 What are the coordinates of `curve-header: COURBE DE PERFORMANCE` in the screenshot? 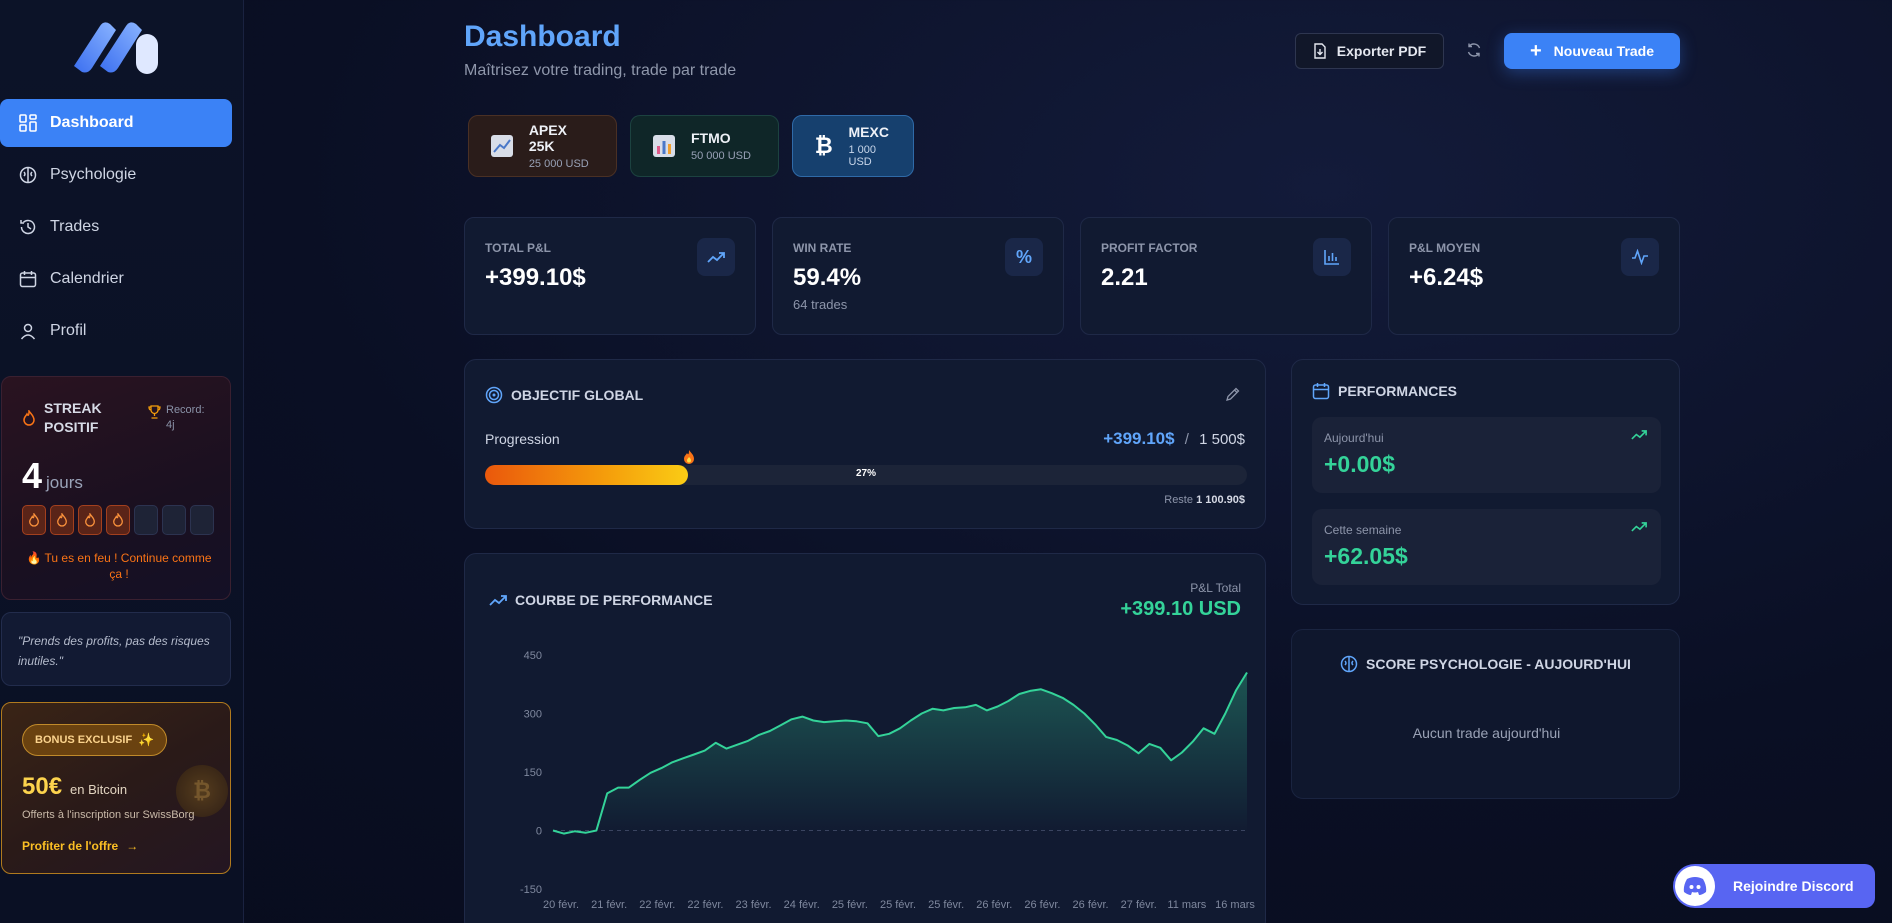 It's located at (601, 600).